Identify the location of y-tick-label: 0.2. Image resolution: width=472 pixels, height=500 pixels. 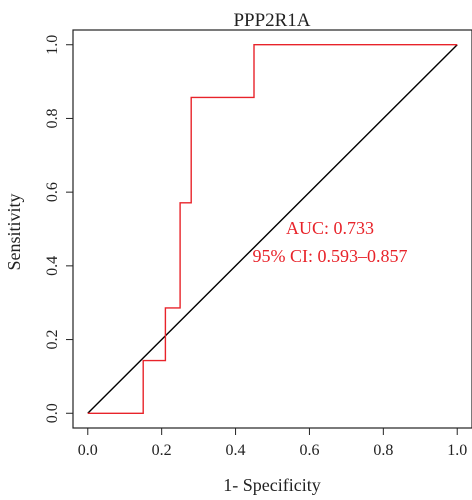
(52, 340).